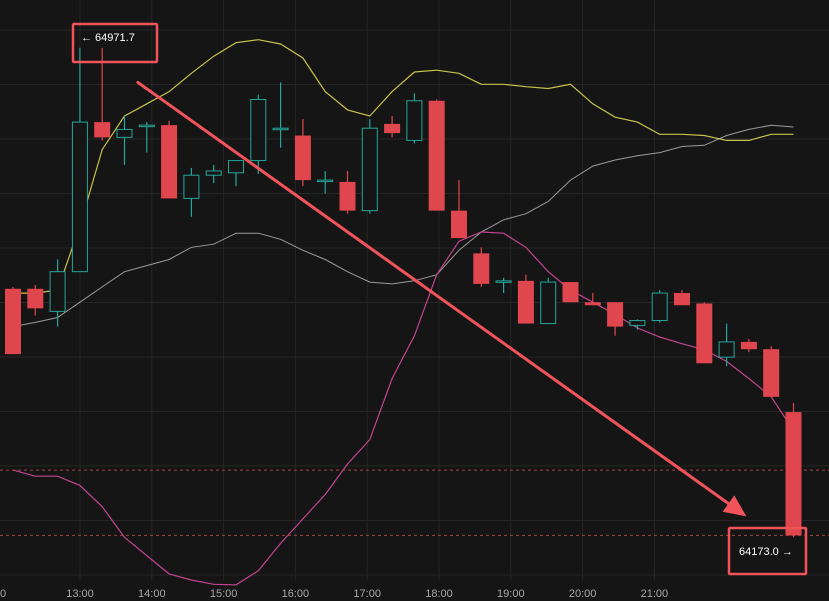 The height and width of the screenshot is (601, 829). I want to click on x-tick-label: 14:00, so click(152, 594).